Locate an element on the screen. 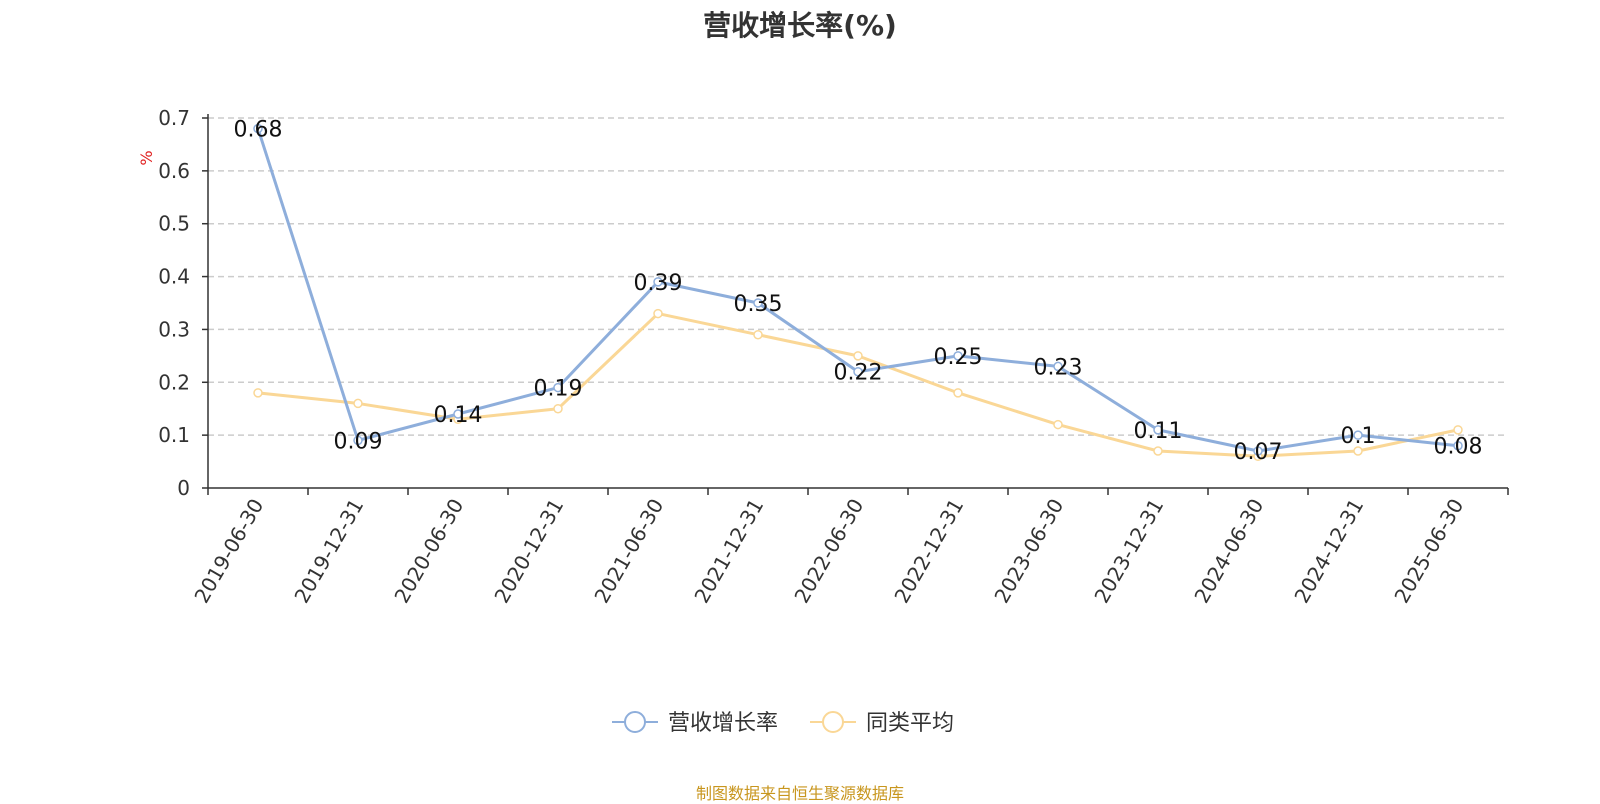 The image size is (1600, 804). data-label: 0.11 is located at coordinates (1158, 431).